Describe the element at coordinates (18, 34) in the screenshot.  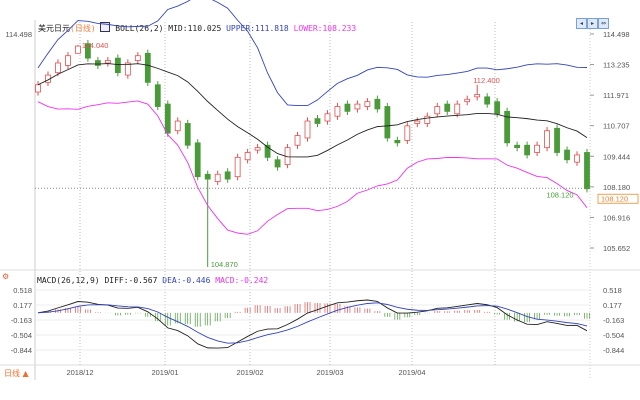
I see `y-tick-label-left: 114.498` at that location.